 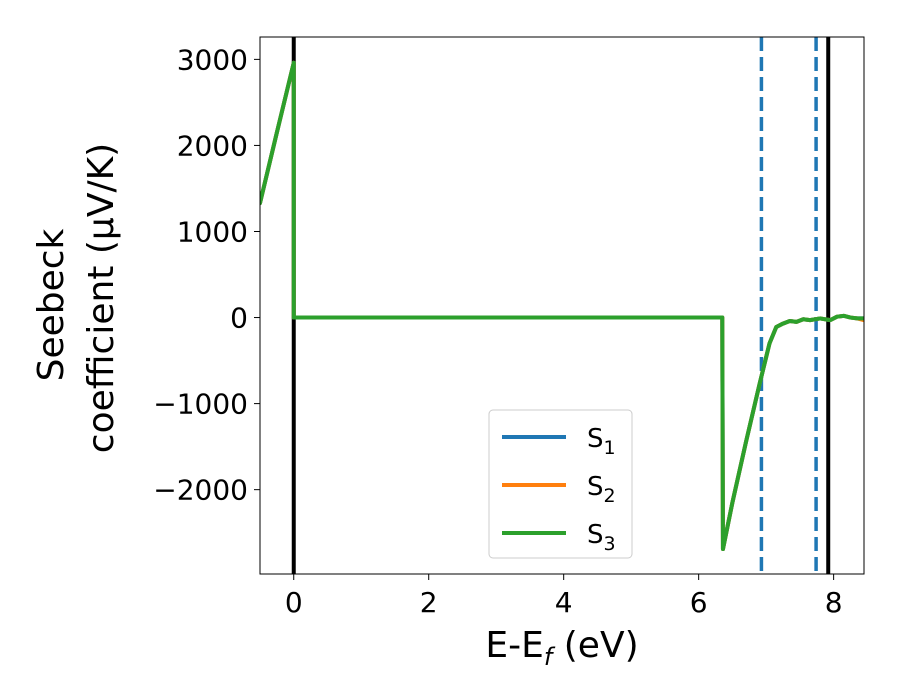 I want to click on x-tick-label: 0, so click(x=294, y=602).